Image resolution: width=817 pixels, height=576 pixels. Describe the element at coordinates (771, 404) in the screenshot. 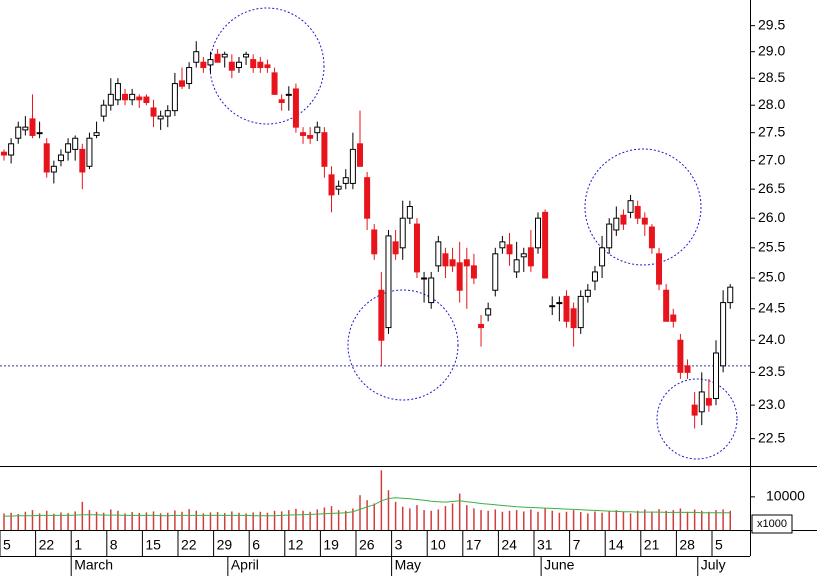

I see `y-tick-label: 23.0` at that location.